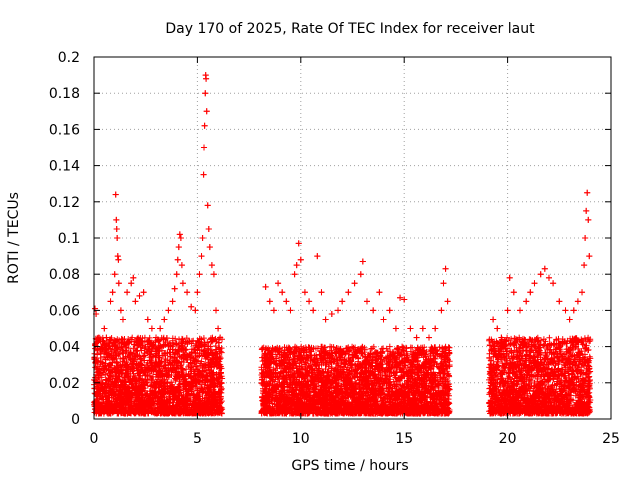 Image resolution: width=640 pixels, height=480 pixels. What do you see at coordinates (301, 439) in the screenshot?
I see `x-tick-label: 10` at bounding box center [301, 439].